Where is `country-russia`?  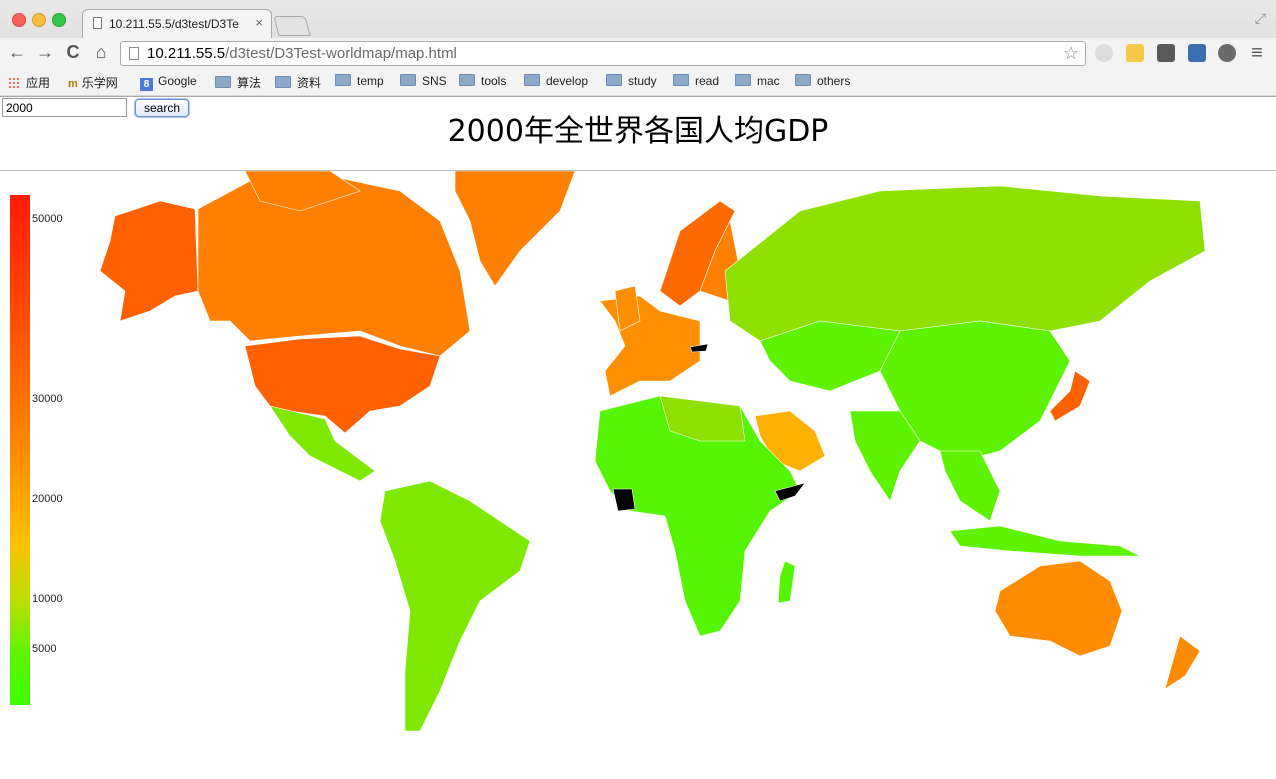 country-russia is located at coordinates (965, 263).